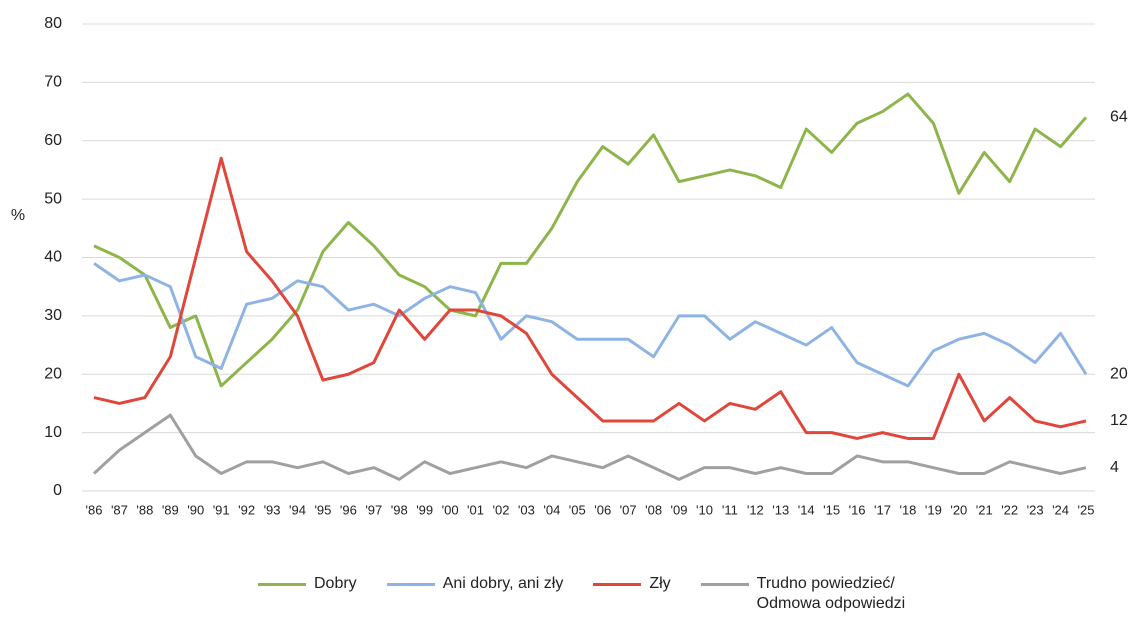 Image resolution: width=1136 pixels, height=617 pixels. Describe the element at coordinates (1114, 467) in the screenshot. I see `end-value-label: 4` at that location.